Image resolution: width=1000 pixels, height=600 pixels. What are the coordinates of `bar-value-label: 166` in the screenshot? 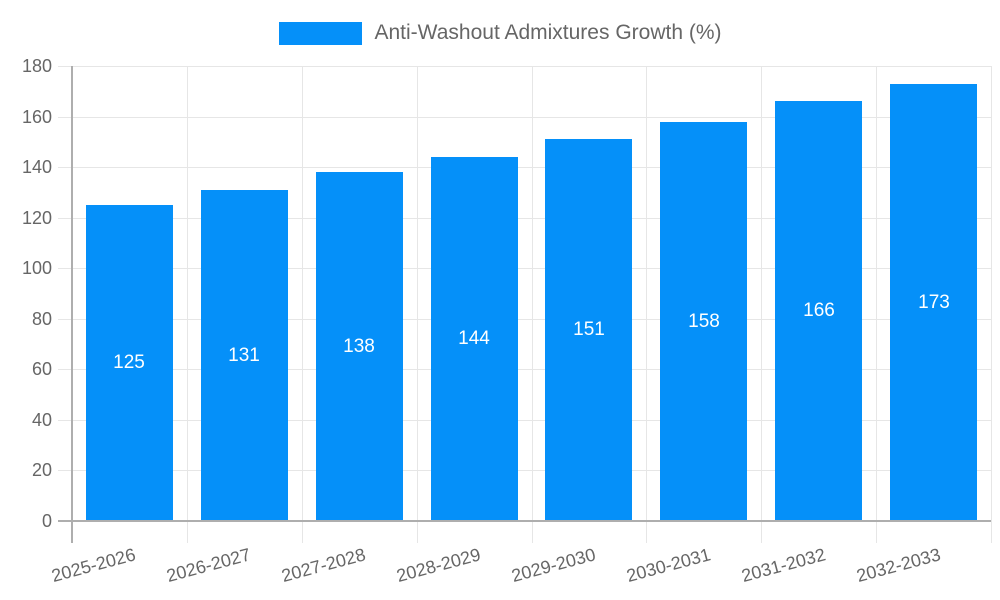 It's located at (819, 310).